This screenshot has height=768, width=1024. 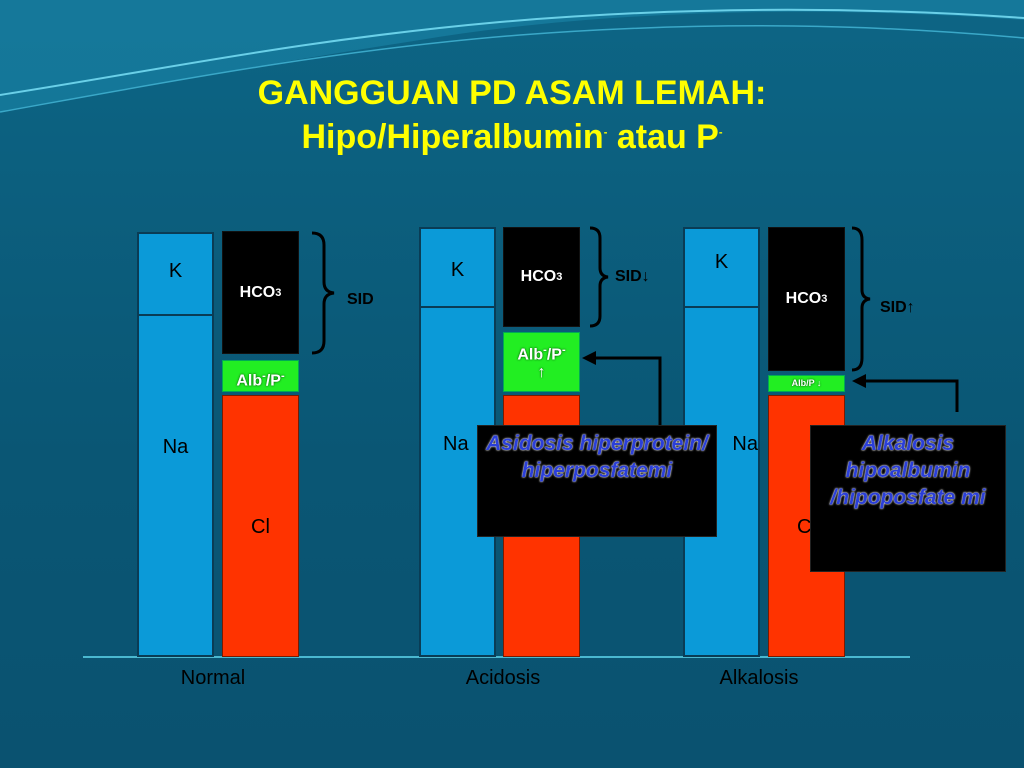 What do you see at coordinates (597, 481) in the screenshot?
I see `callout: Asidosis hiperprotein/ hiperposfatemi` at bounding box center [597, 481].